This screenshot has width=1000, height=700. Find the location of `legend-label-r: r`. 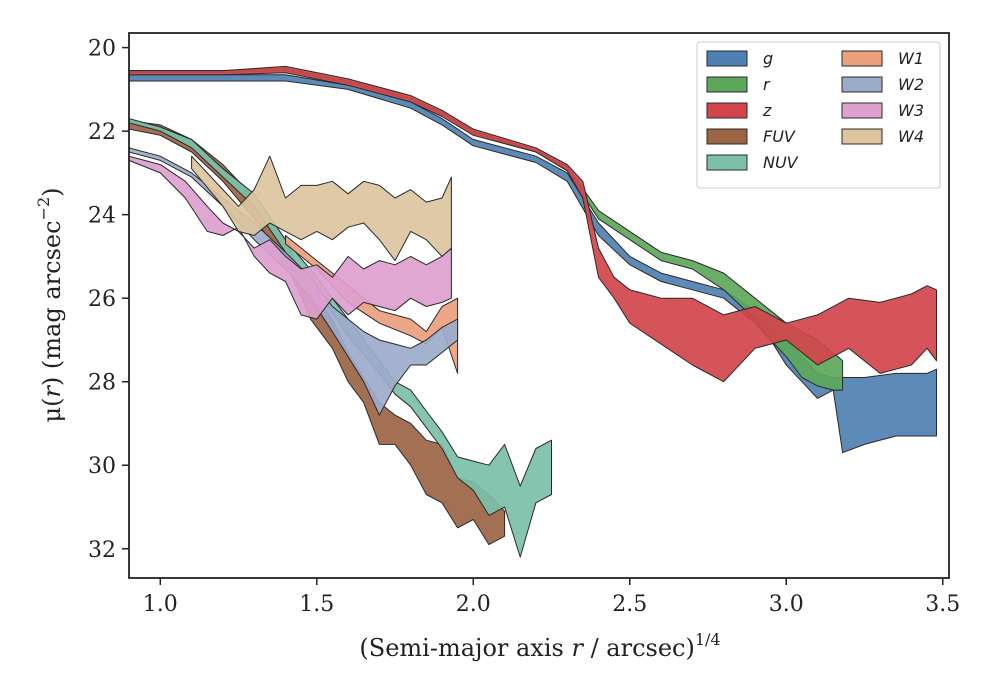

legend-label-r: r is located at coordinates (767, 84).